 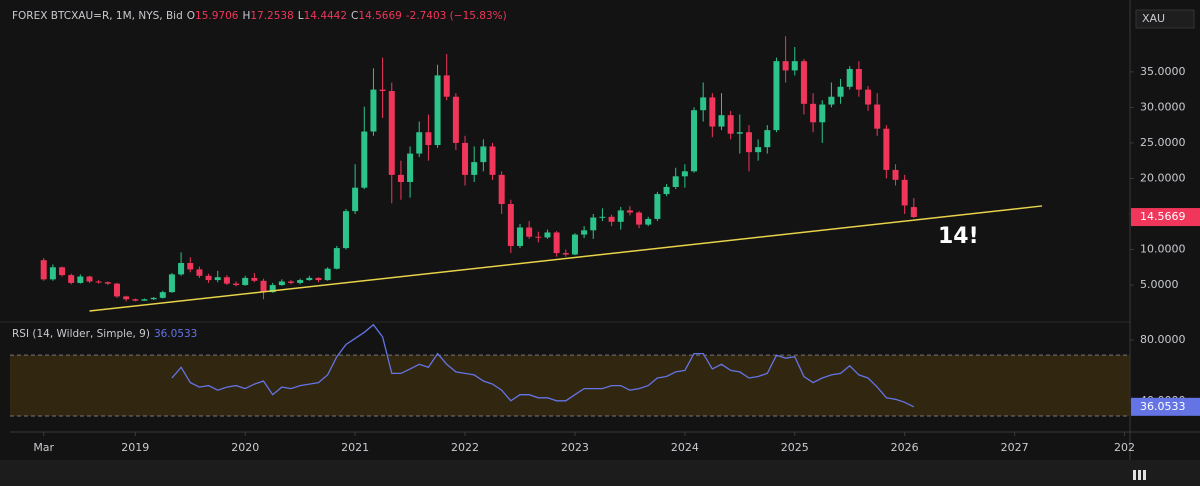 I want to click on rsi-line, so click(x=543, y=365).